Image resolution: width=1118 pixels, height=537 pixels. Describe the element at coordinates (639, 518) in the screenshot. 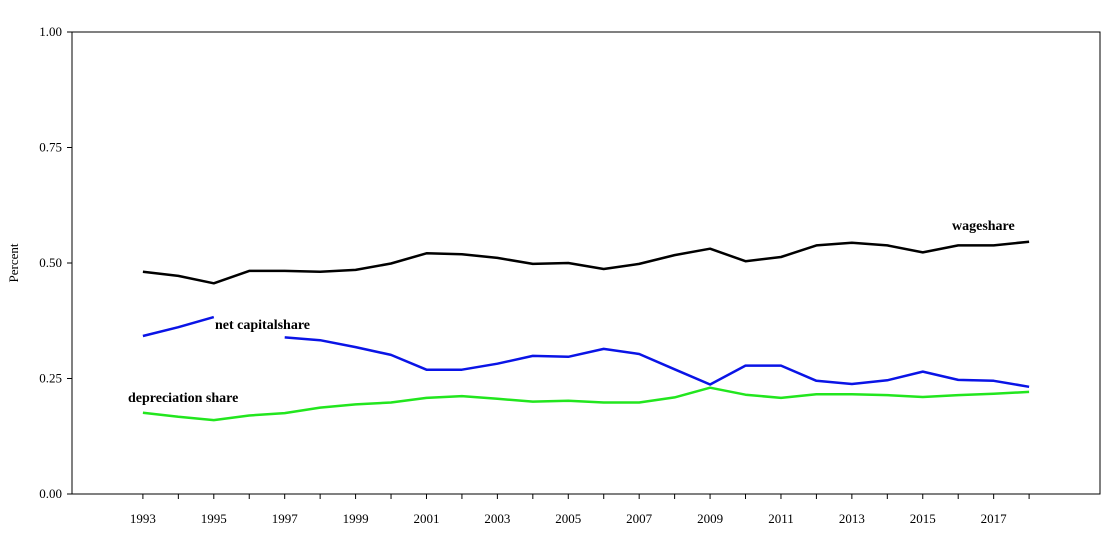

I see `x-tick-label: 2007` at that location.